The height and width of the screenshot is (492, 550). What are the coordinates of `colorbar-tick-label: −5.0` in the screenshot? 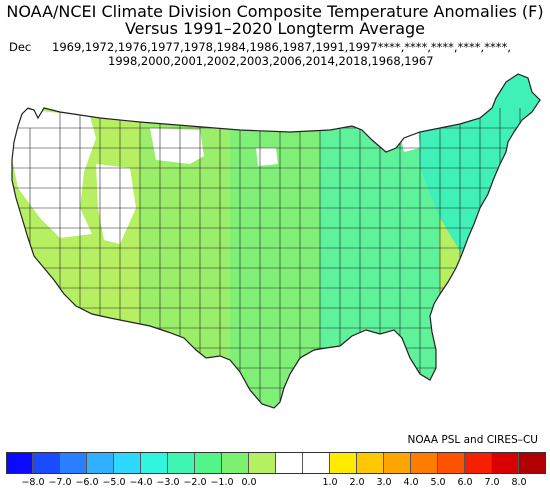 It's located at (114, 482).